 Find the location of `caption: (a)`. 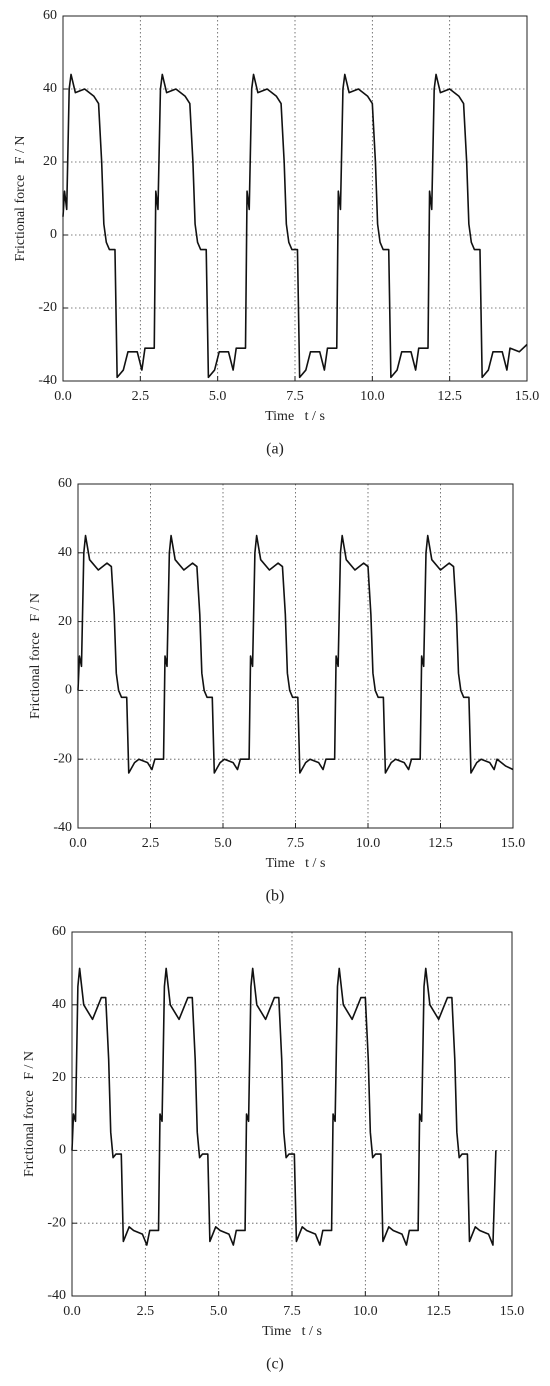

caption: (a) is located at coordinates (275, 449).